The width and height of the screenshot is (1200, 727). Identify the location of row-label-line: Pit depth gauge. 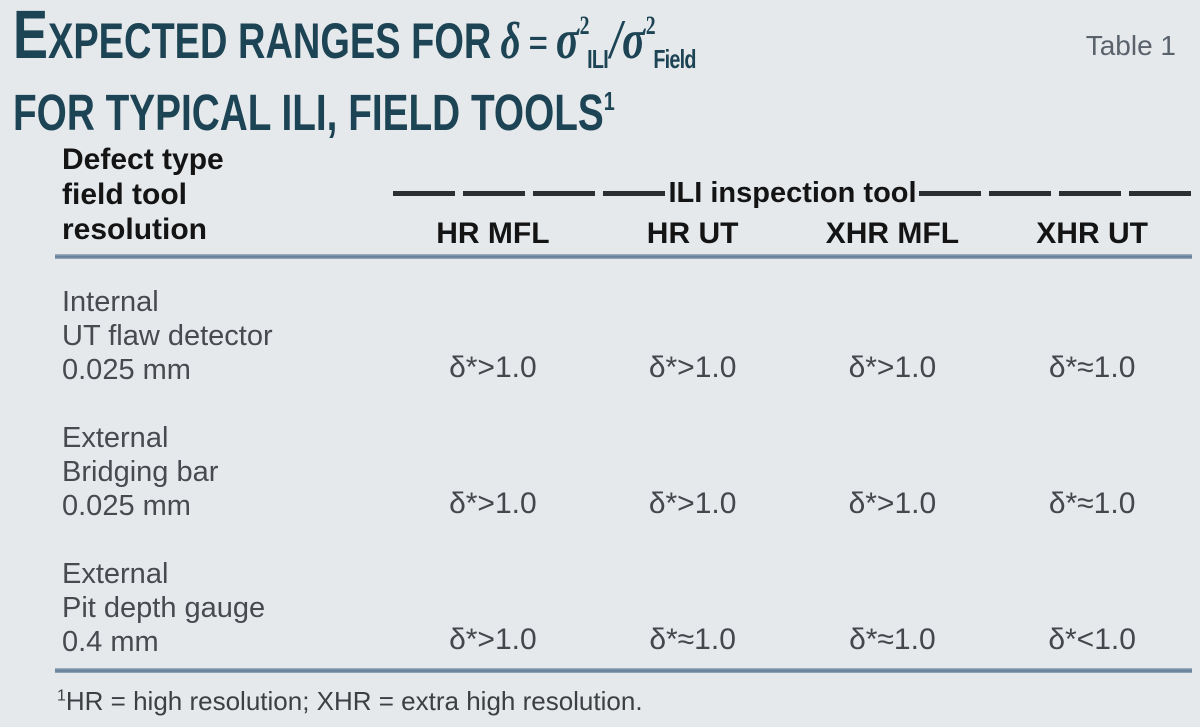
(164, 608).